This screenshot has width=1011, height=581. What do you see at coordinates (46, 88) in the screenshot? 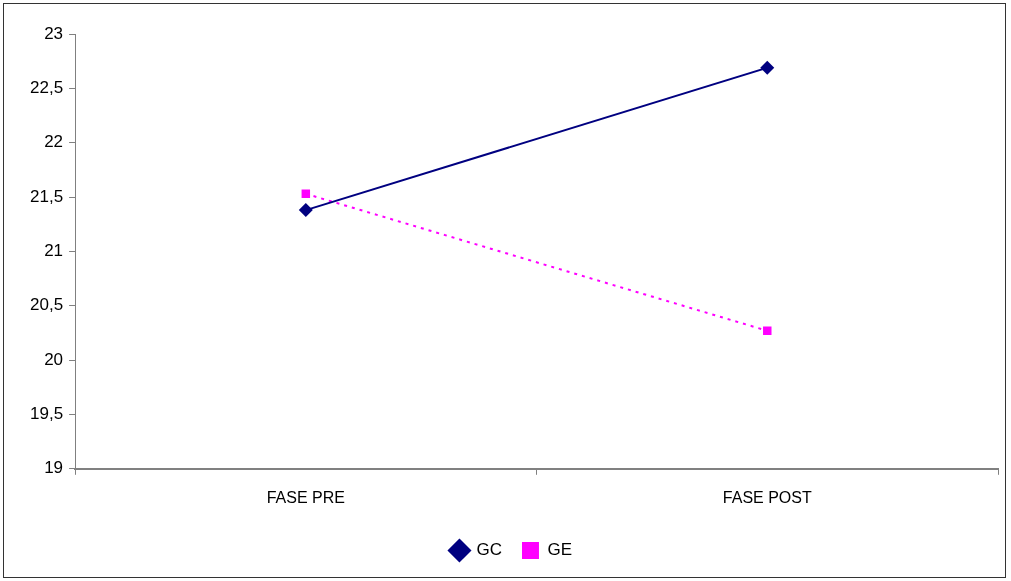
I see `y-tick-label: 22,5` at bounding box center [46, 88].